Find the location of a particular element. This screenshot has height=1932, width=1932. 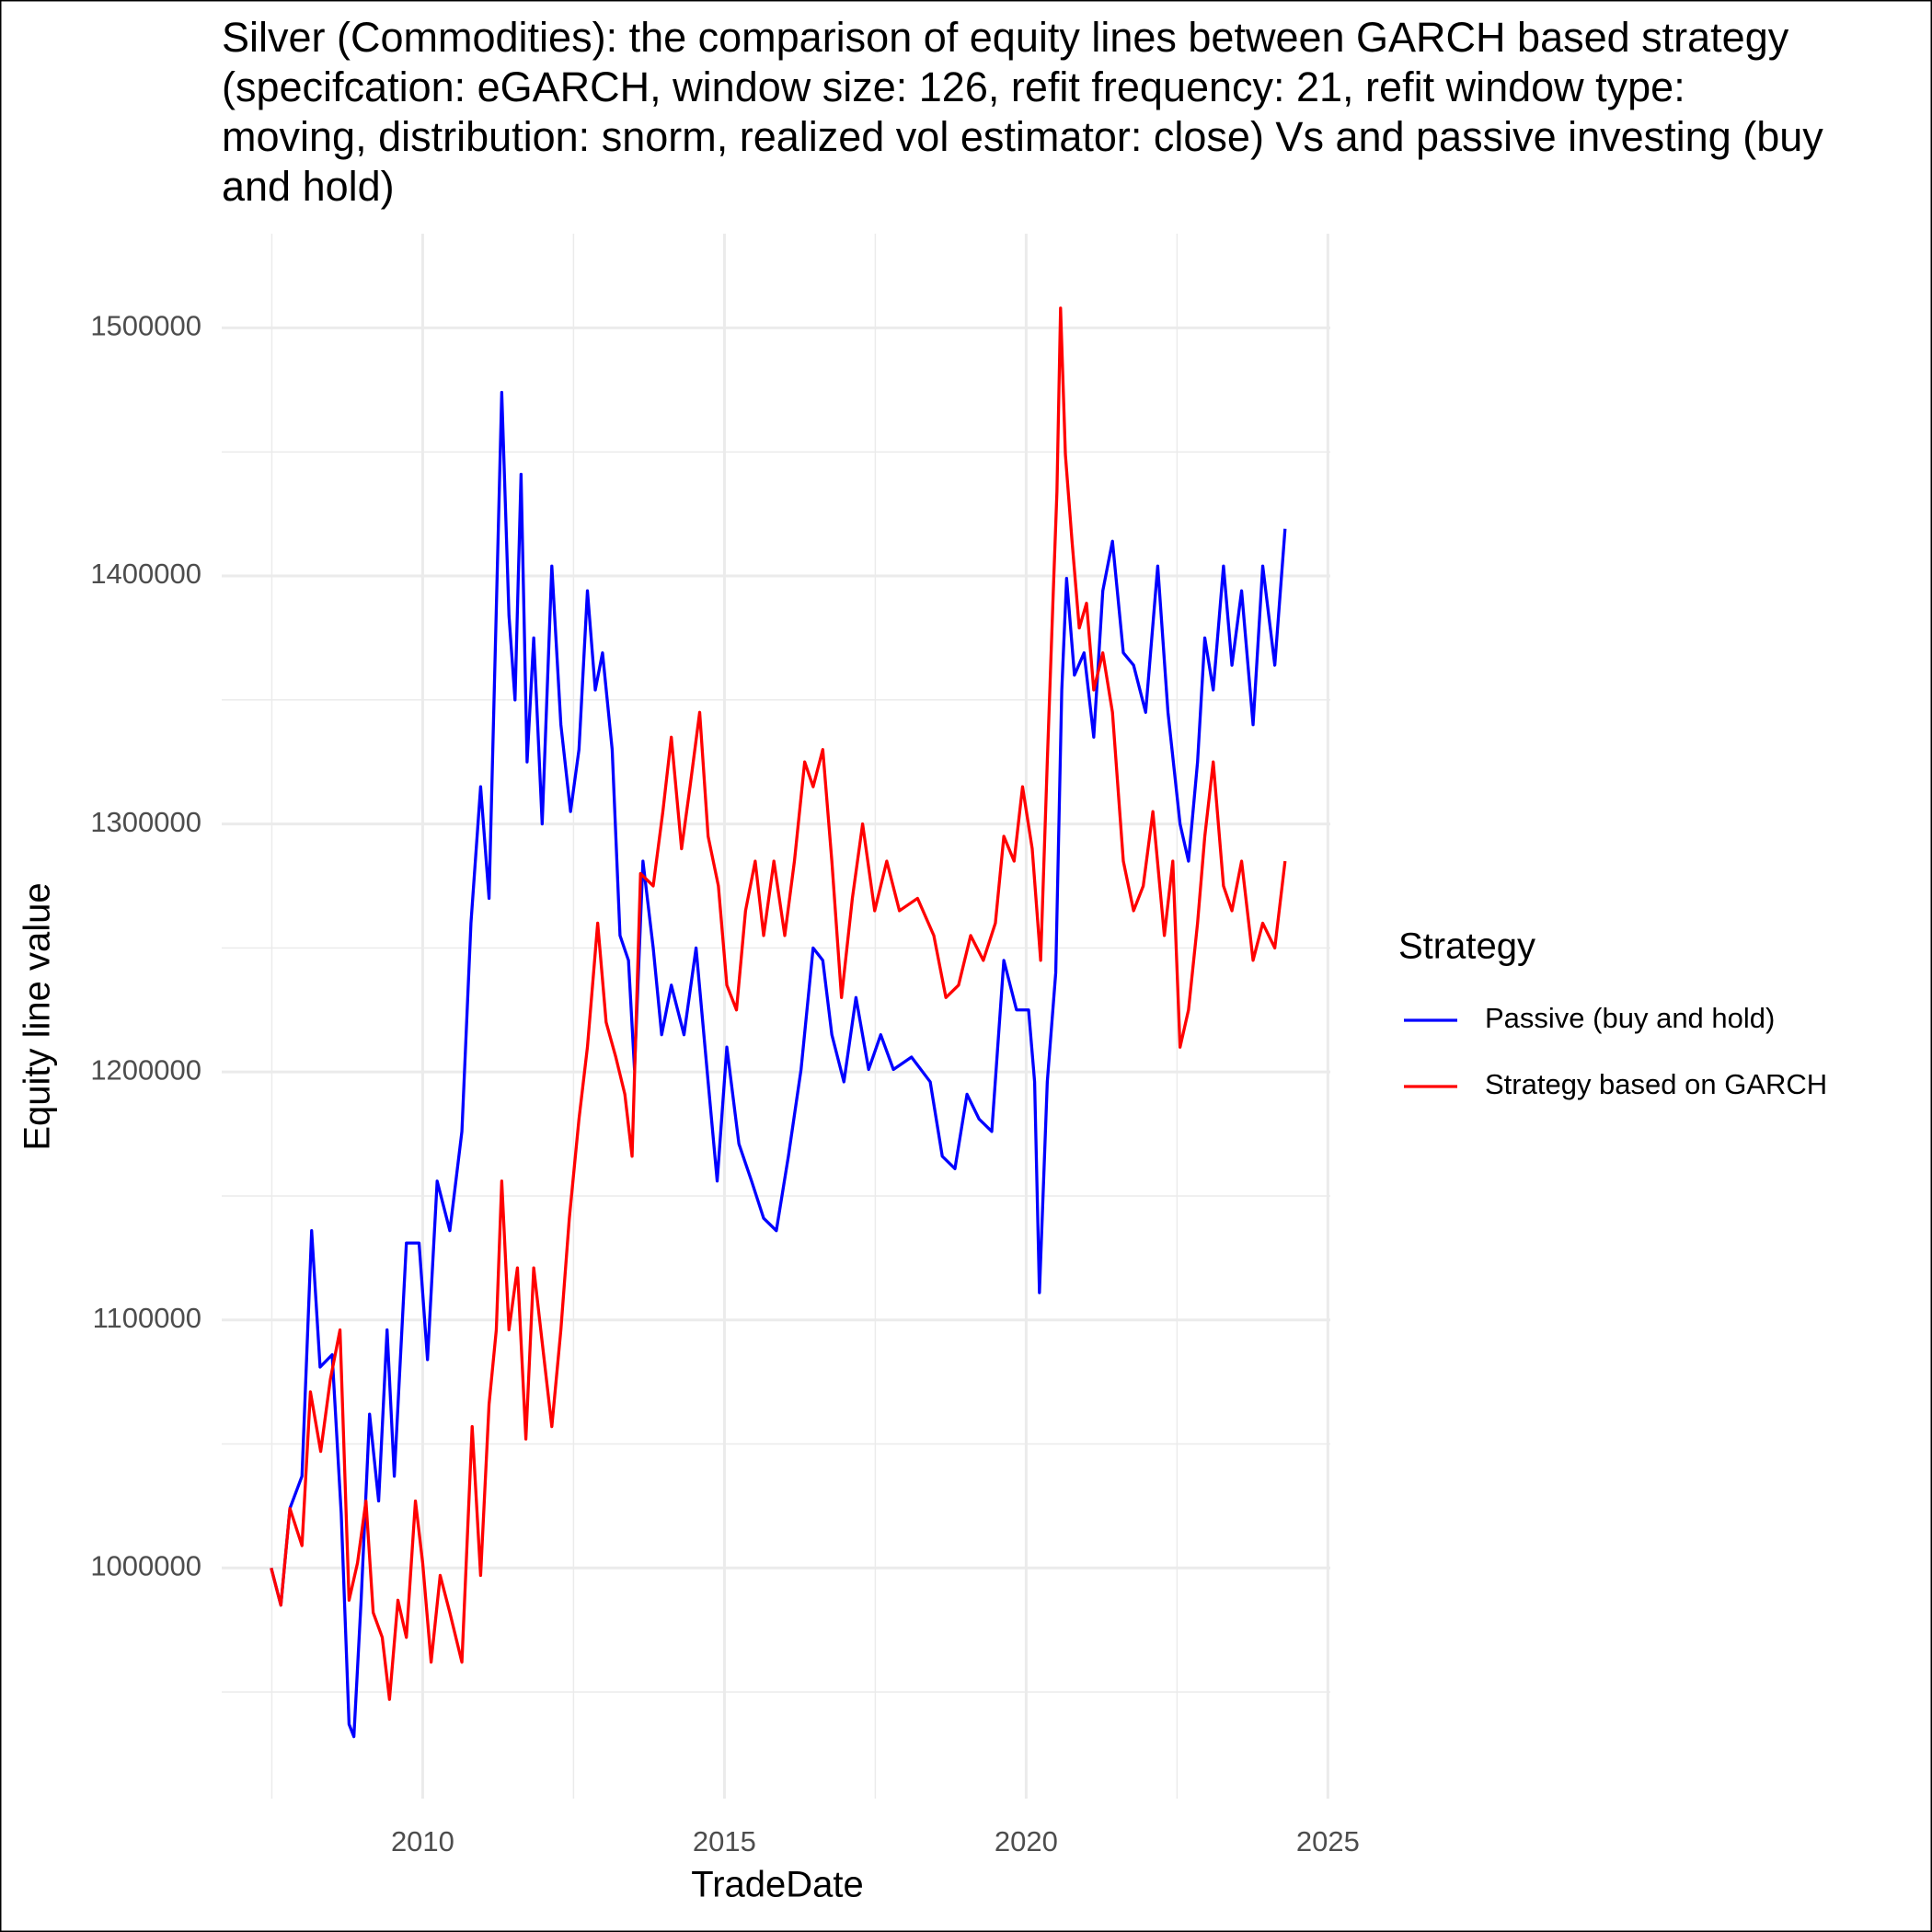

y-tick-label: 1500000 is located at coordinates (145, 326).